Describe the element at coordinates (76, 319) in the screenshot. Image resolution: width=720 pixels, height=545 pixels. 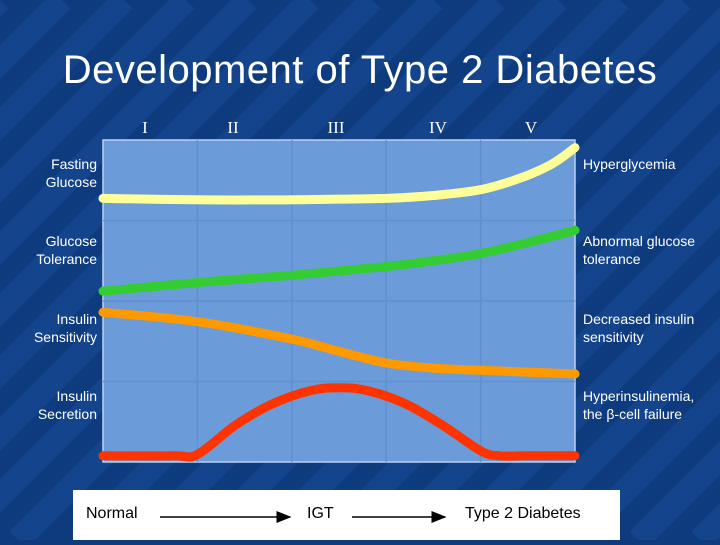
I see `row-label-insulin-sensitivity-line1: Insulin` at that location.